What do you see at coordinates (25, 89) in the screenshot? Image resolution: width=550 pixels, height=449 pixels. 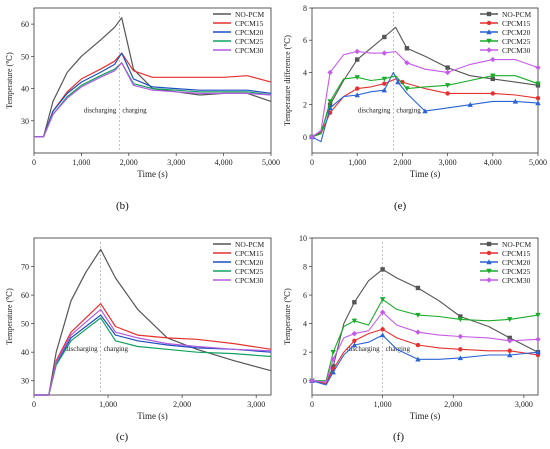 I see `y-tick-label-b: 40` at bounding box center [25, 89].